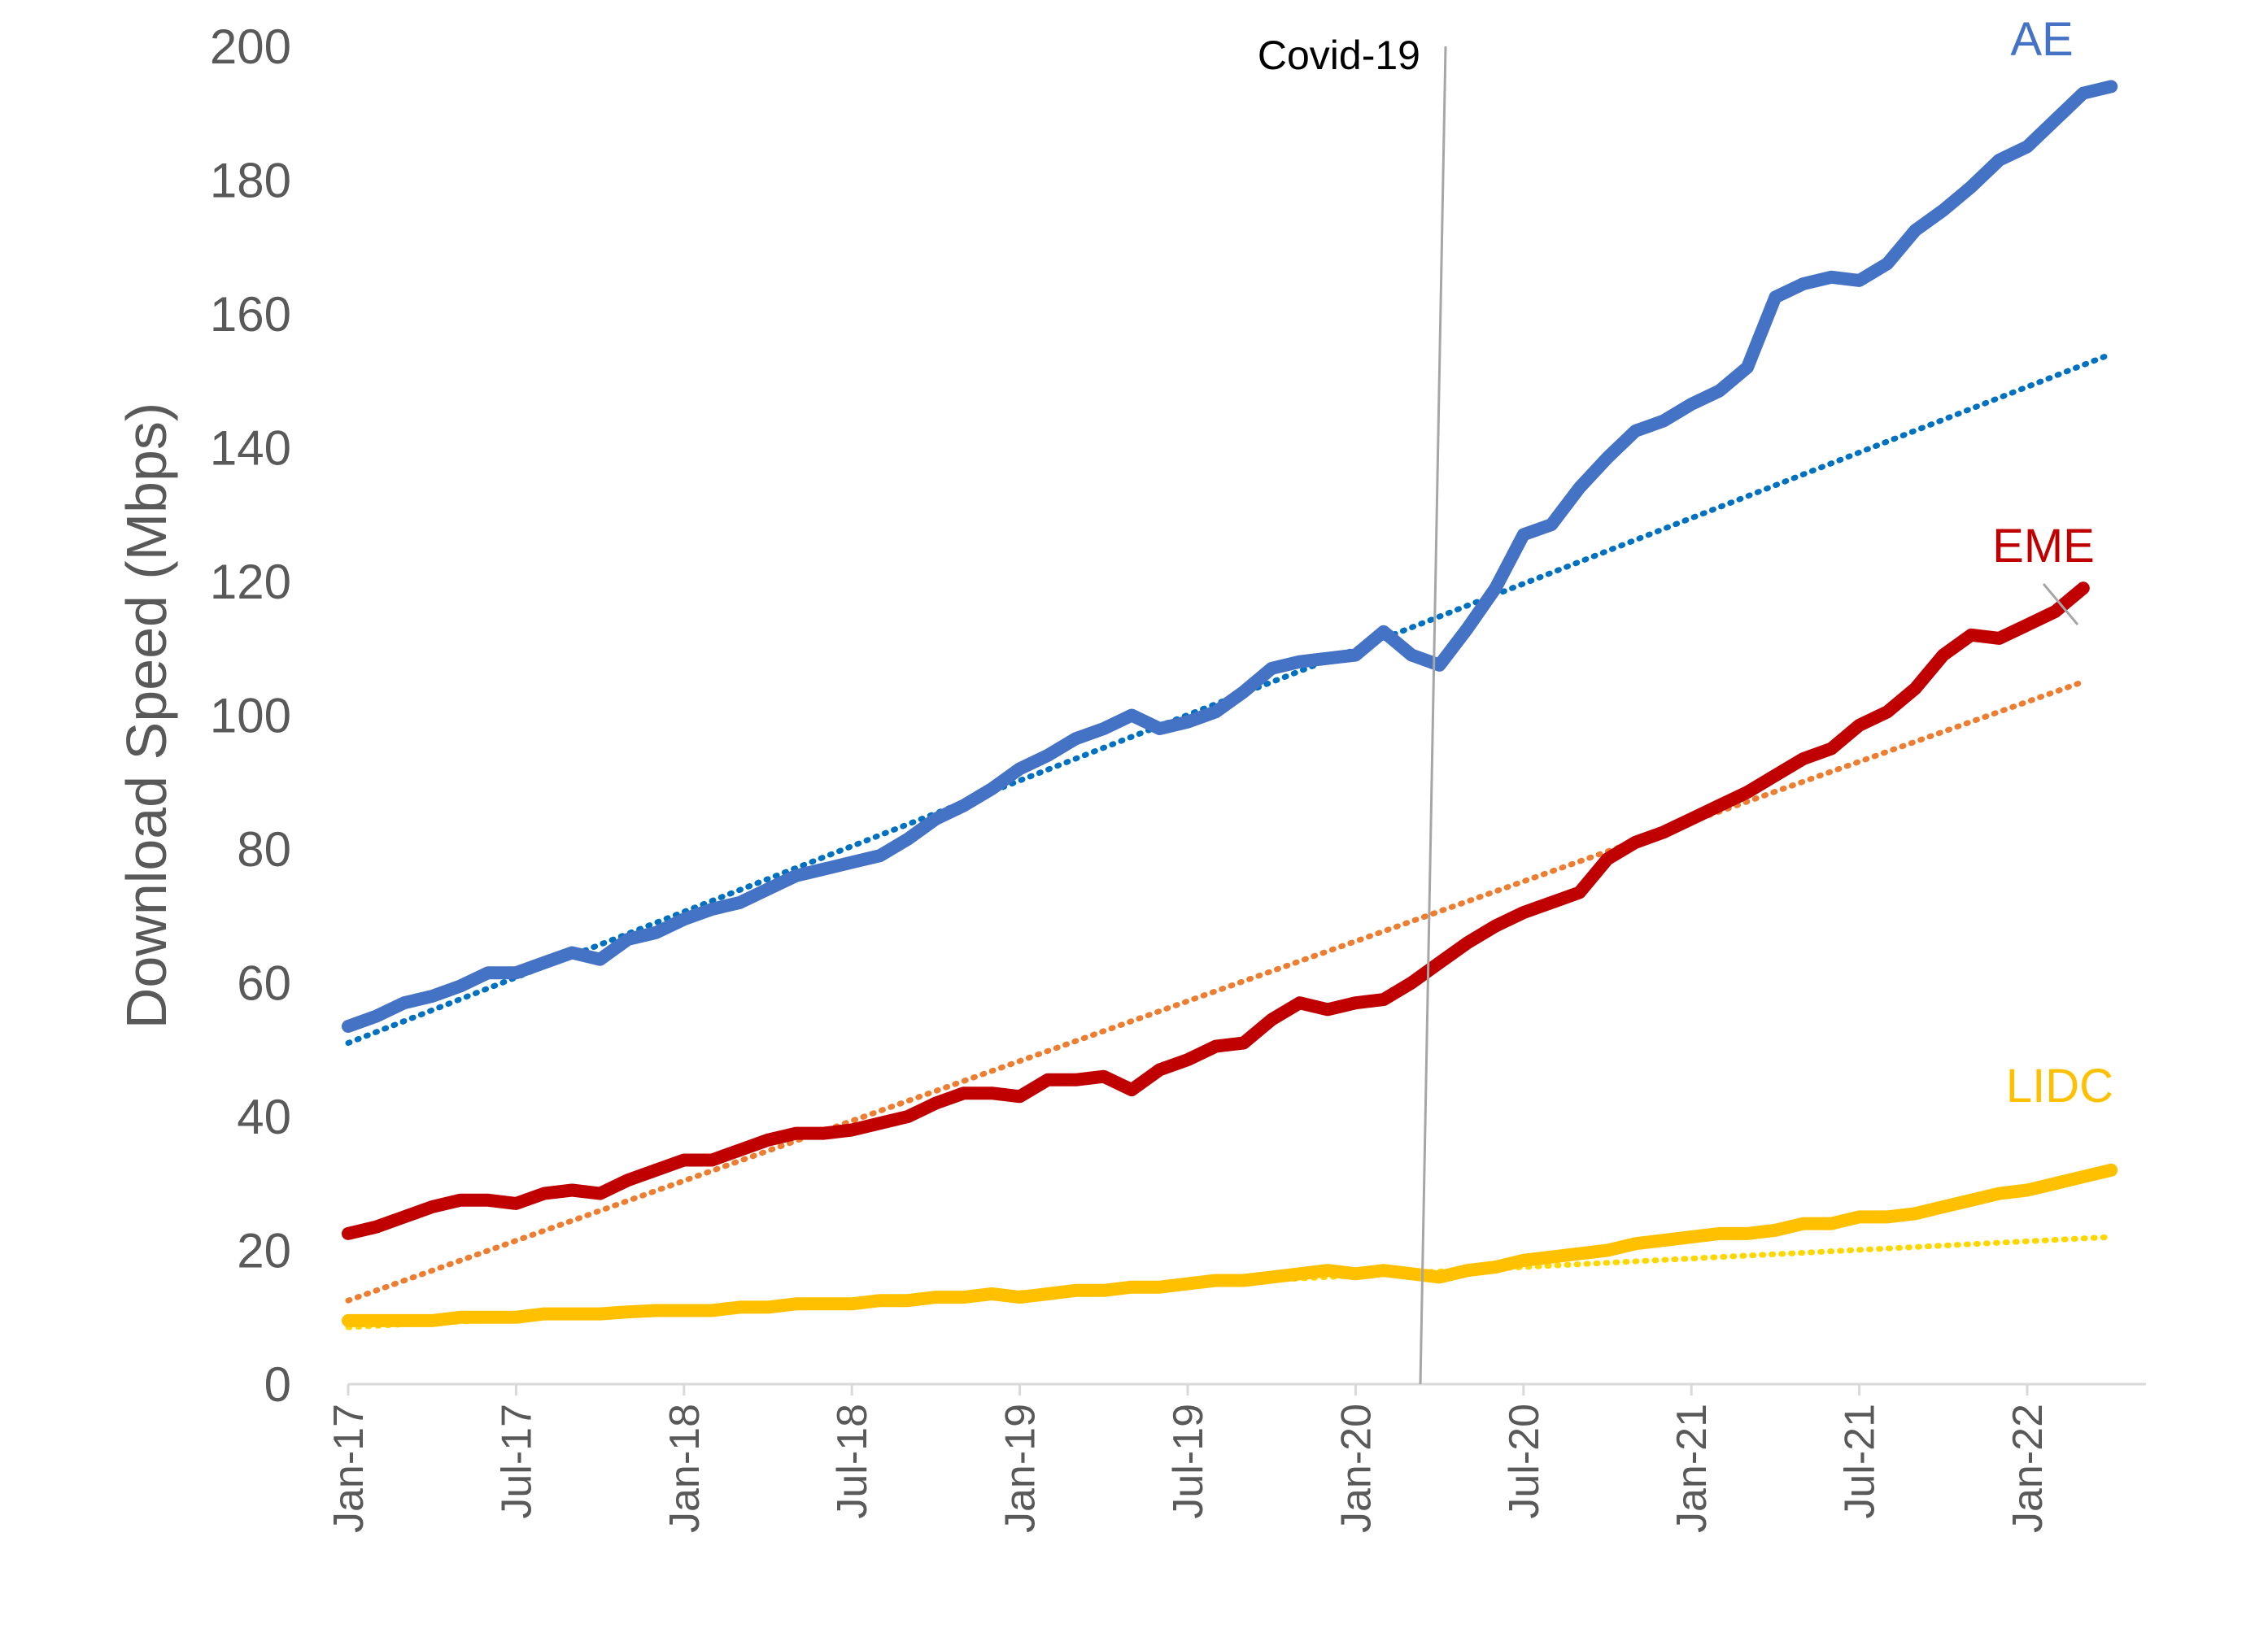 This screenshot has height=1646, width=2268. What do you see at coordinates (1433, 715) in the screenshot?
I see `covid-marker-line` at bounding box center [1433, 715].